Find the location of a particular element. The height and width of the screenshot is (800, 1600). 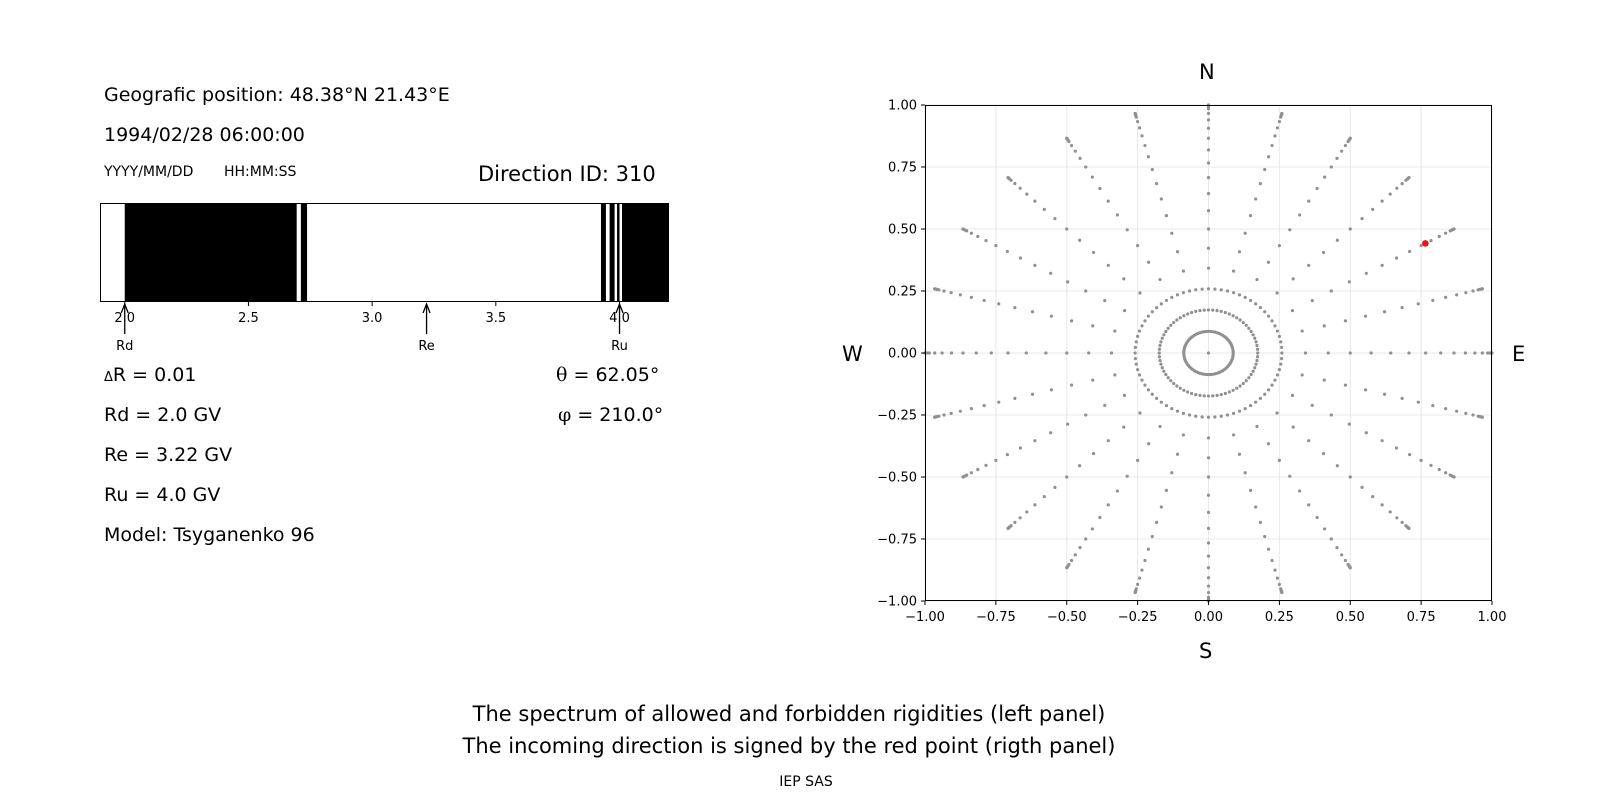

highlighted-direction-point is located at coordinates (1425, 243).